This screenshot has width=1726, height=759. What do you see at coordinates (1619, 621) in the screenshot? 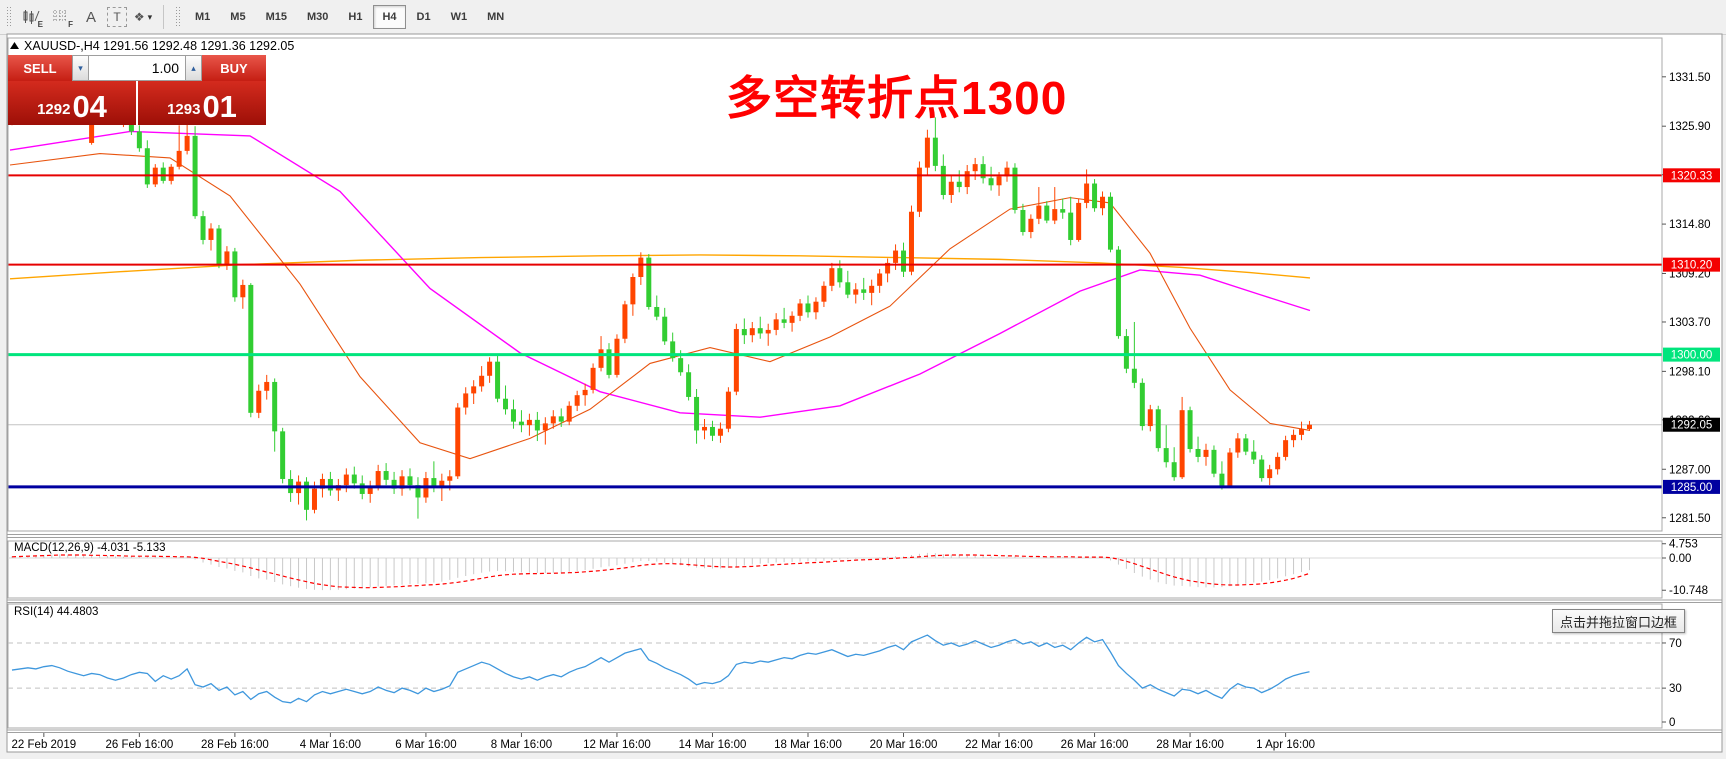
I see `resize-tooltip: 点击并拖拉窗口边框` at bounding box center [1619, 621].